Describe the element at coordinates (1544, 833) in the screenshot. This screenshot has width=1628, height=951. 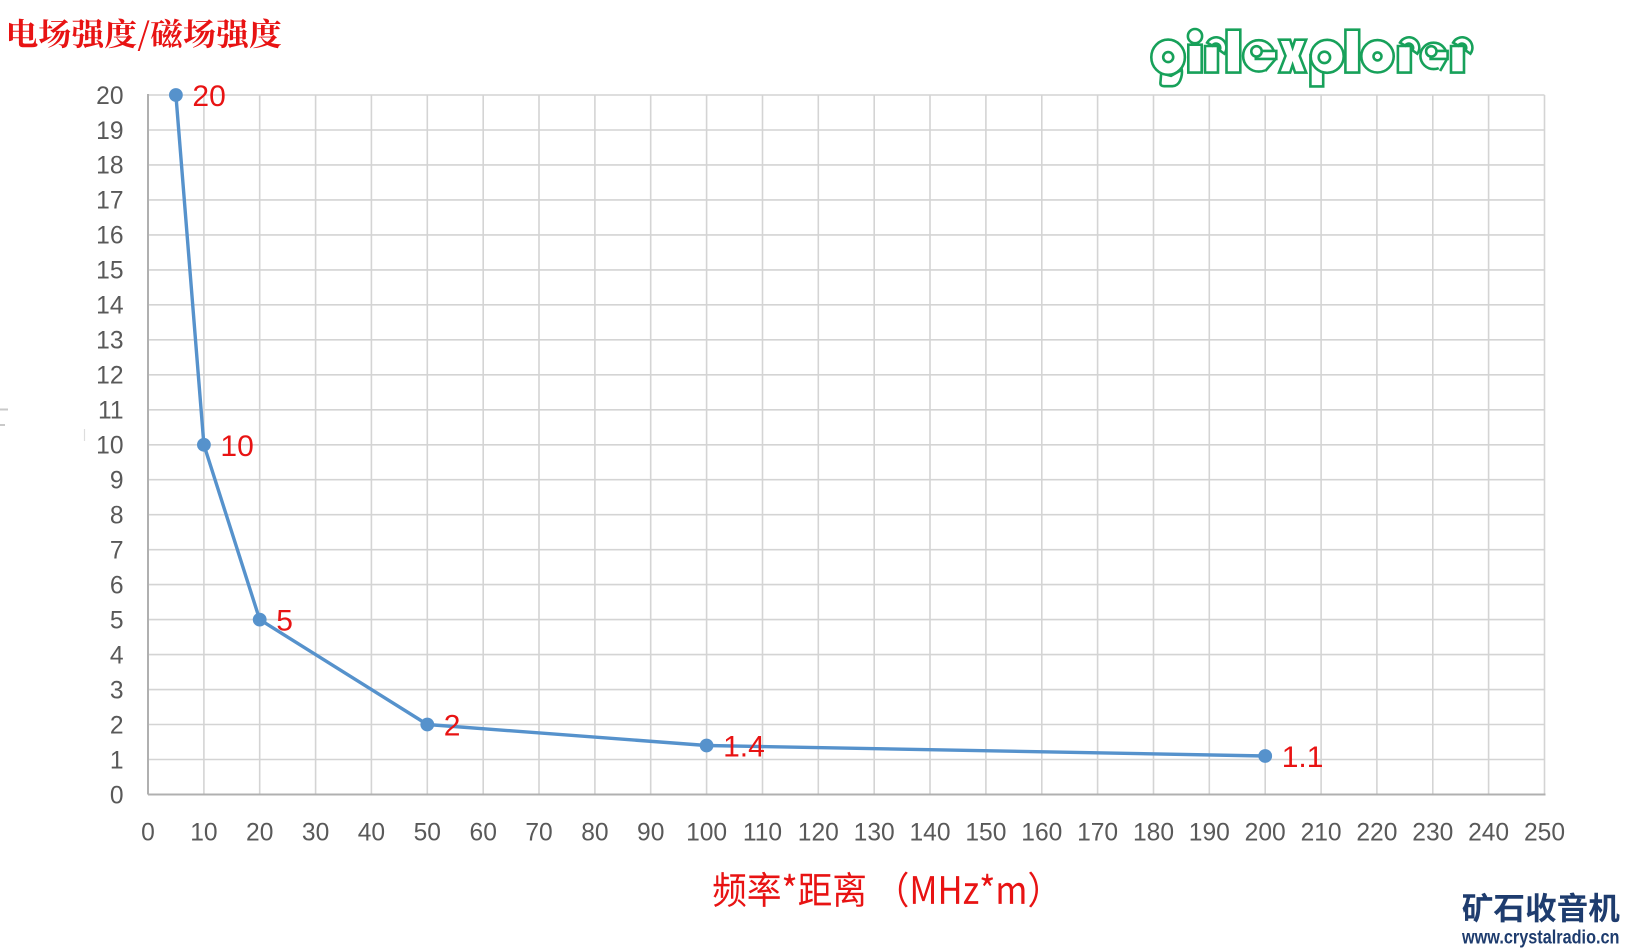
I see `svg-text: 250` at that location.